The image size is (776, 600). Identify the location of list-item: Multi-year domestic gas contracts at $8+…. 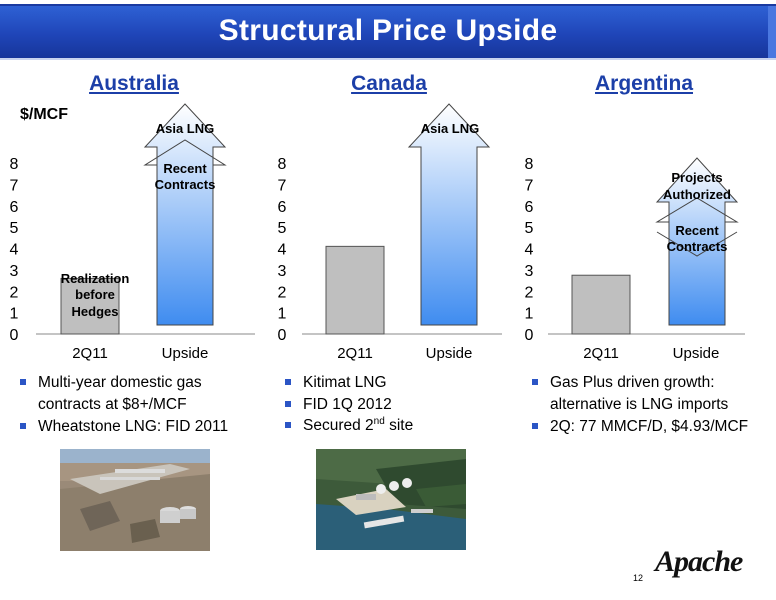
(133, 393).